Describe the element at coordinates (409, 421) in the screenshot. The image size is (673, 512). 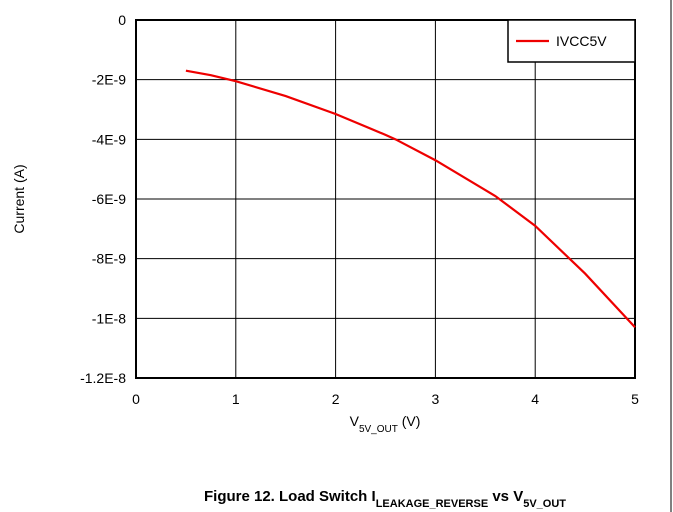
I see `text-part: (V)` at that location.